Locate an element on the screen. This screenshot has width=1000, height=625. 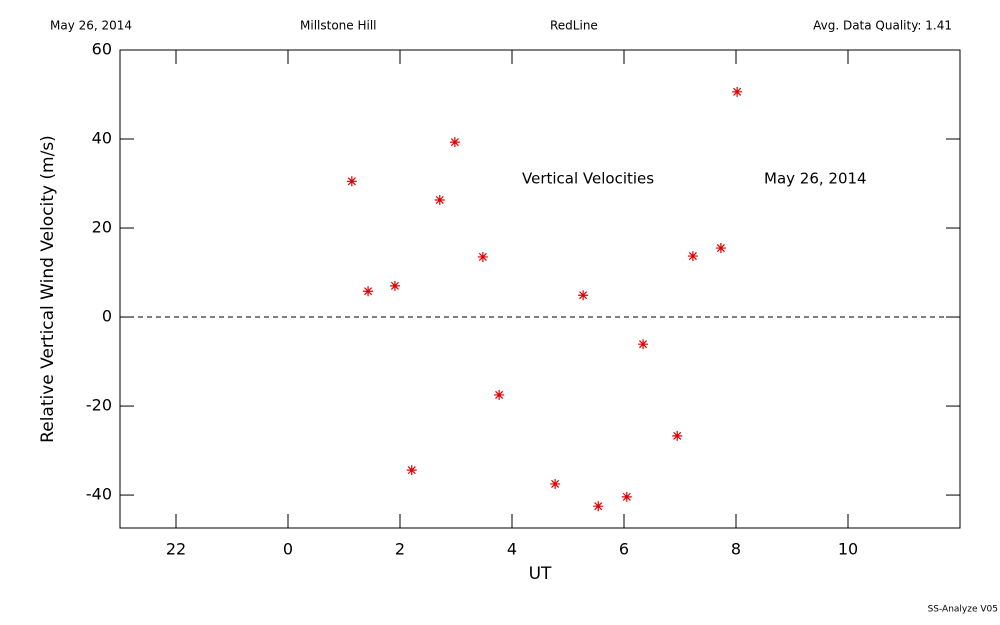
header-quality: Avg. Data Quality: 1.41 is located at coordinates (882, 26).